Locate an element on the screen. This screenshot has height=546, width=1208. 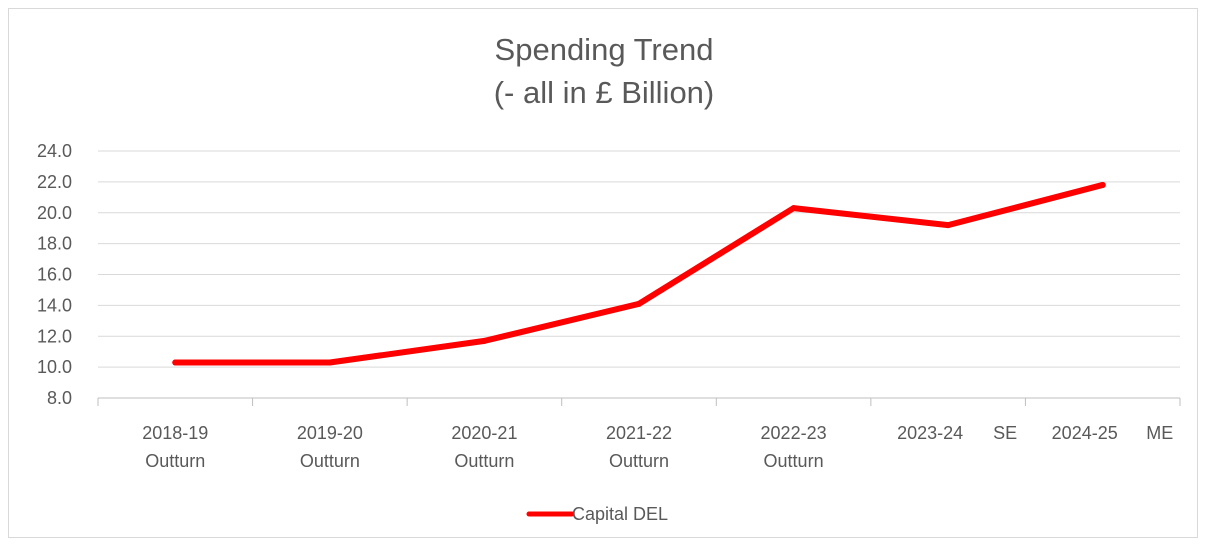
y-tick-label: 12.0 is located at coordinates (54, 336).